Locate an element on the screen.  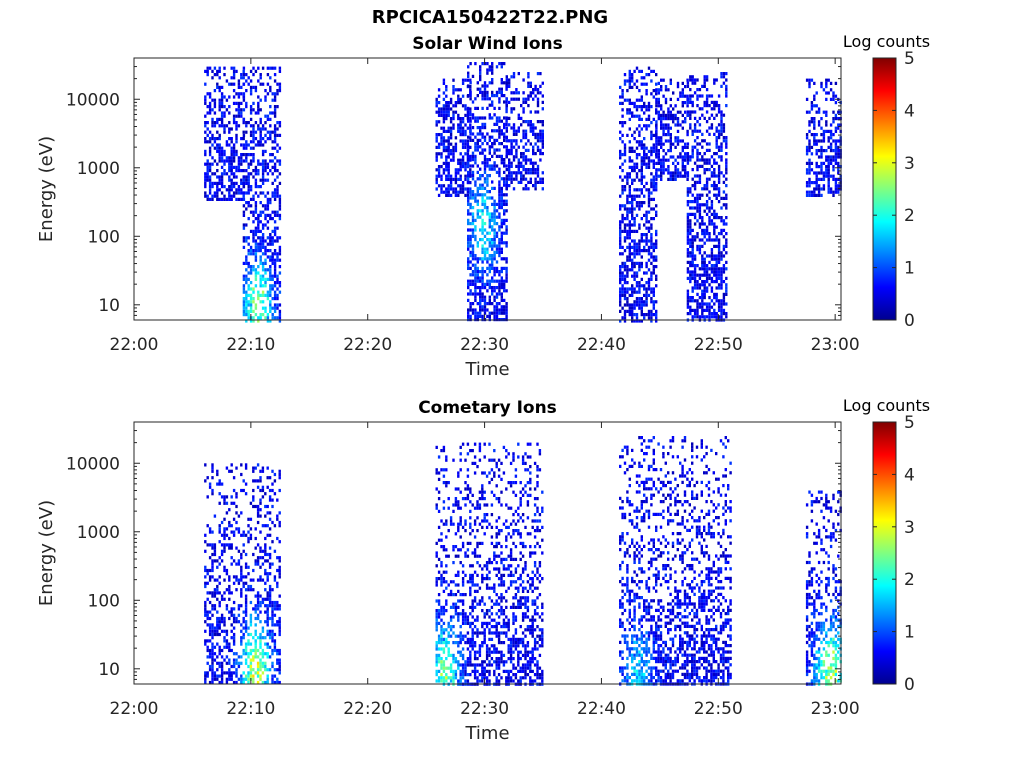
x-tick-label: 22:10 is located at coordinates (250, 345).